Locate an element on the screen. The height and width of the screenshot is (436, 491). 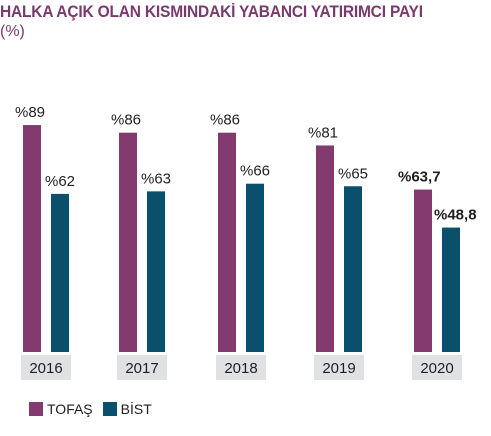
data-label-tofas-2018: %86 is located at coordinates (225, 120).